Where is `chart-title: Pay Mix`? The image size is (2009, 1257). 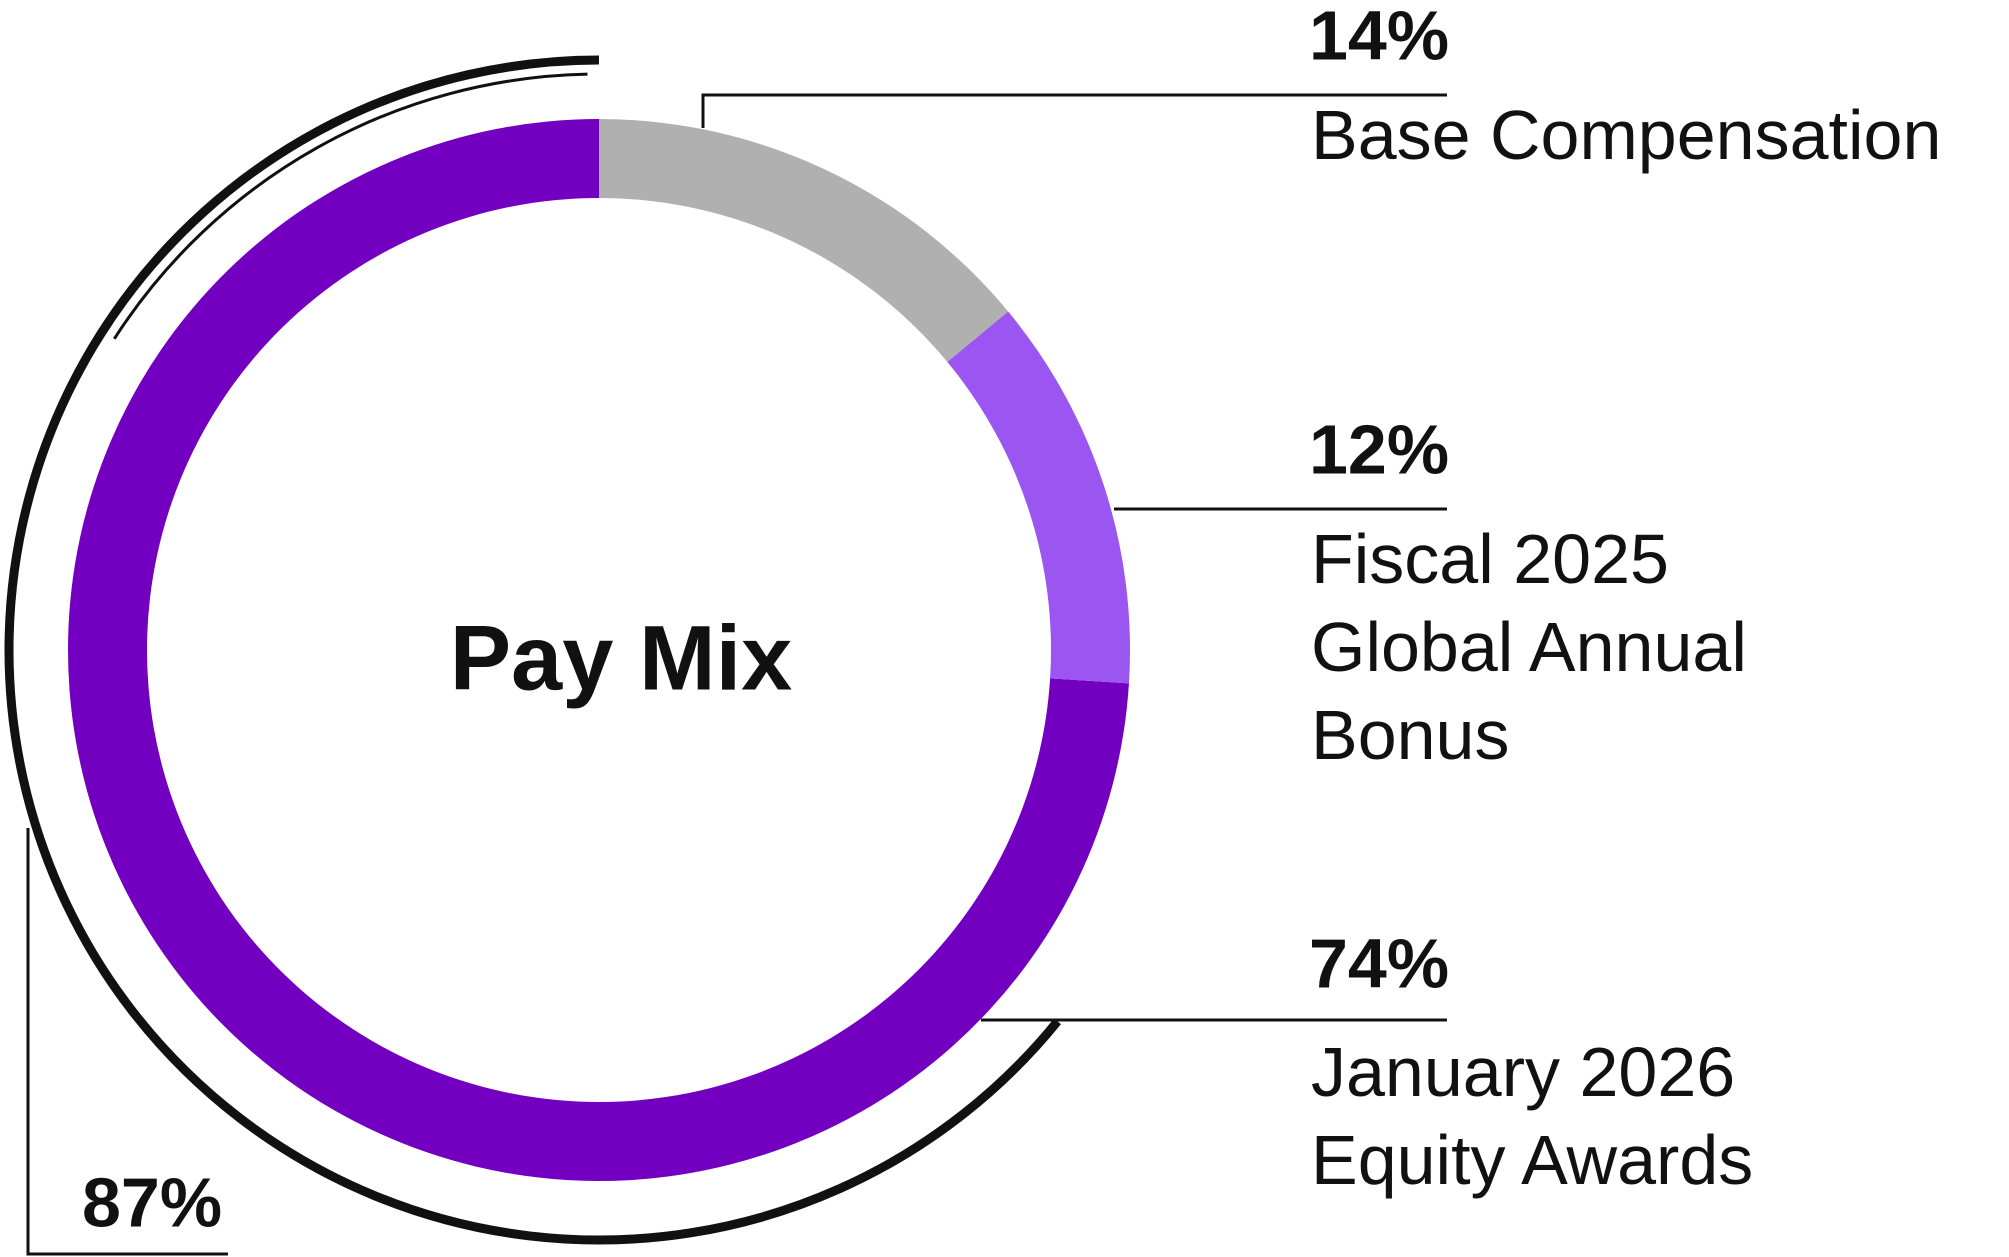
chart-title: Pay Mix is located at coordinates (621, 658).